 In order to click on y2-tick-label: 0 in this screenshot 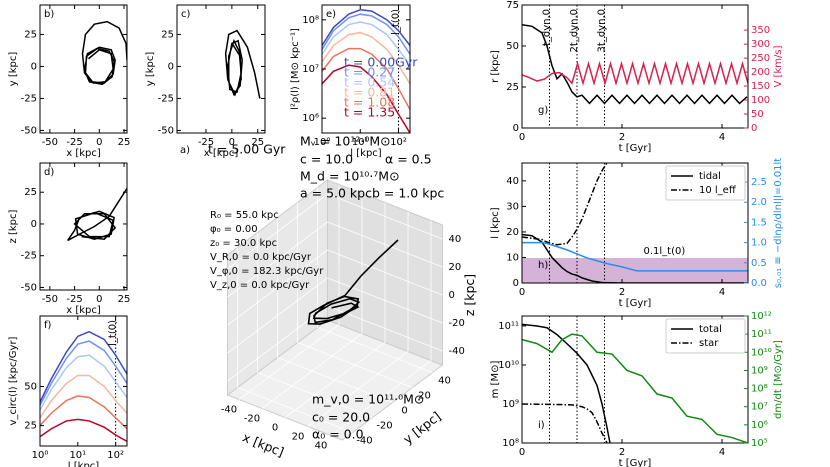, I will do `click(754, 128)`.